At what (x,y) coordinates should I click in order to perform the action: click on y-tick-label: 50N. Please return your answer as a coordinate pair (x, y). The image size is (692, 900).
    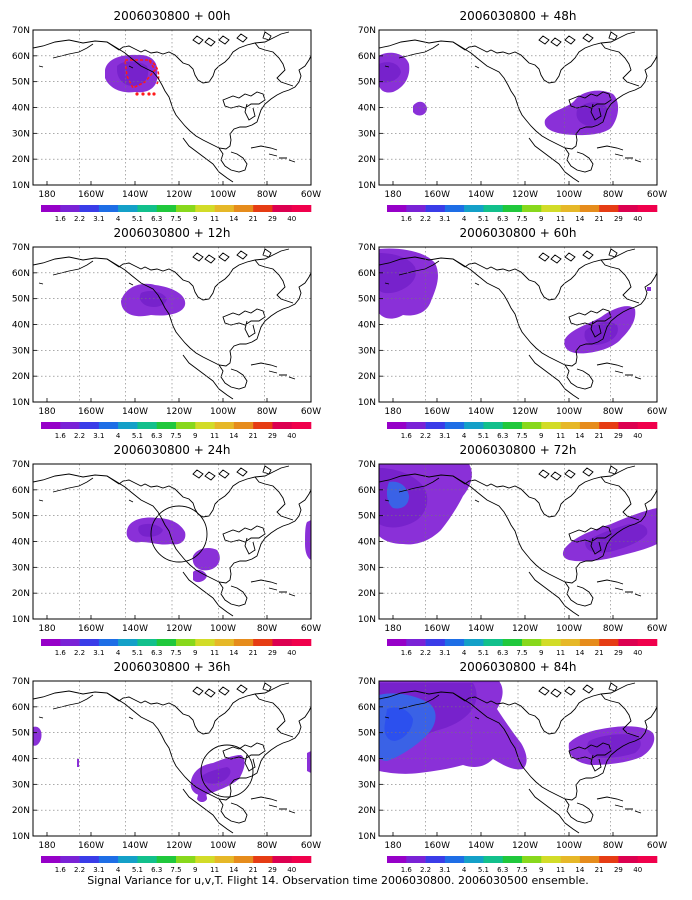
    Looking at the image, I should click on (21, 734).